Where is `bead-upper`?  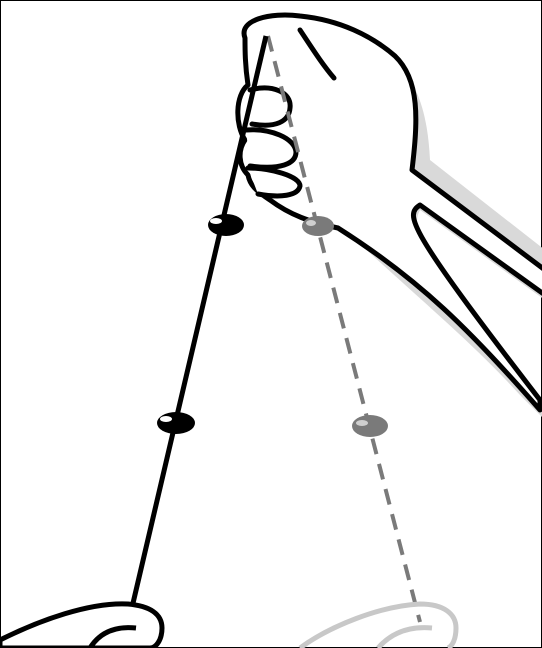
bead-upper is located at coordinates (226, 225).